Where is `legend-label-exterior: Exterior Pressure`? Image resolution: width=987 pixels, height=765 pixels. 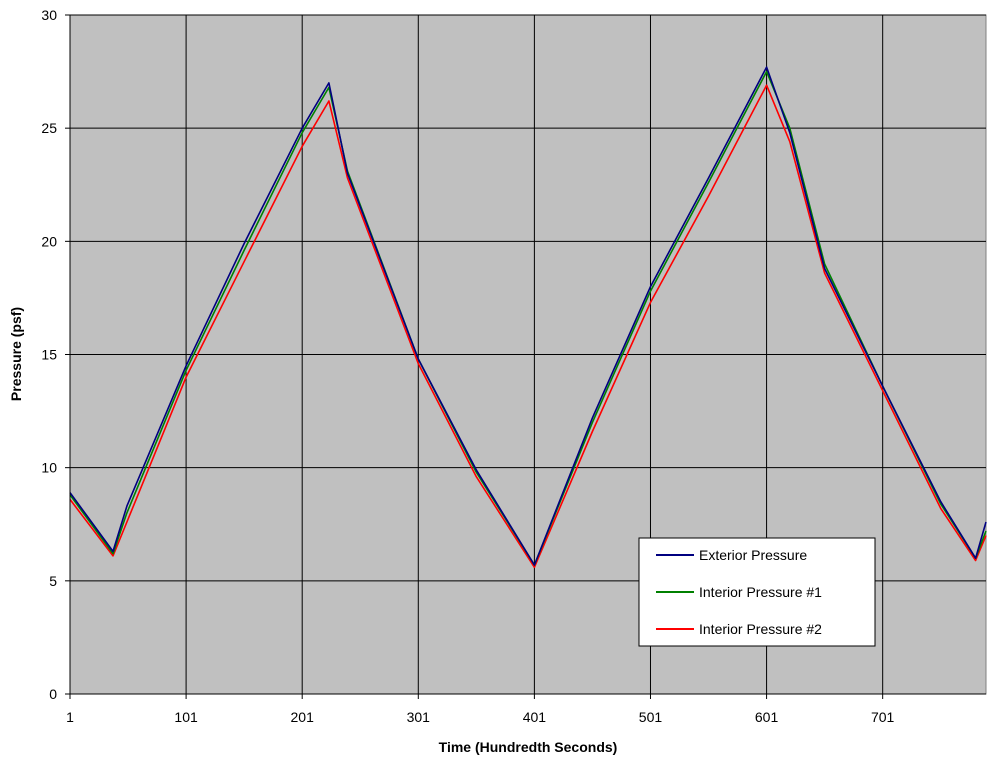
legend-label-exterior: Exterior Pressure is located at coordinates (753, 555).